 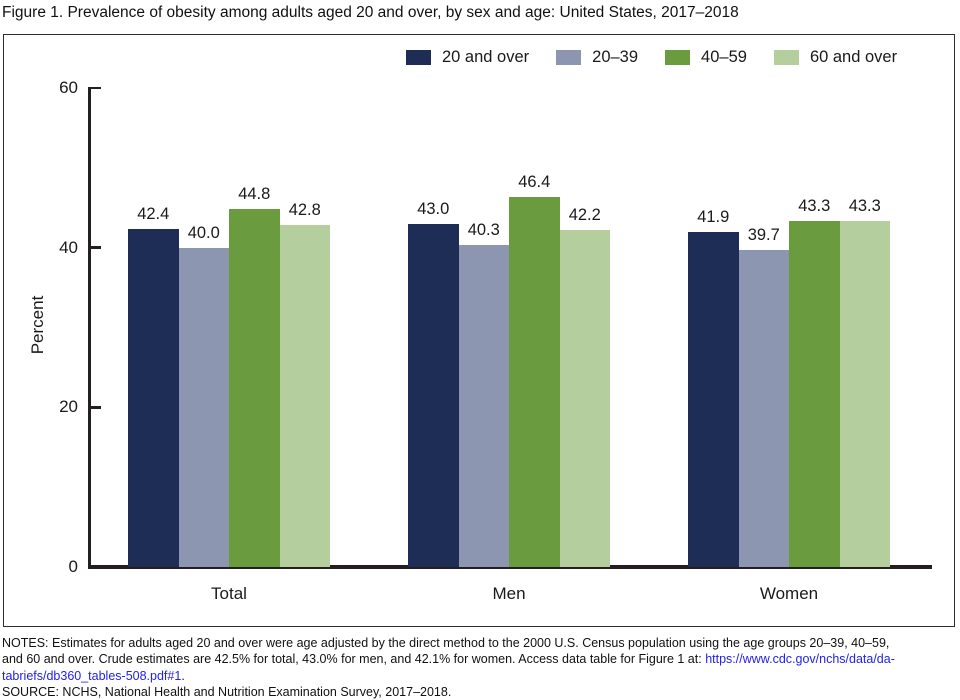 What do you see at coordinates (853, 57) in the screenshot?
I see `legend-label: 60 and over` at bounding box center [853, 57].